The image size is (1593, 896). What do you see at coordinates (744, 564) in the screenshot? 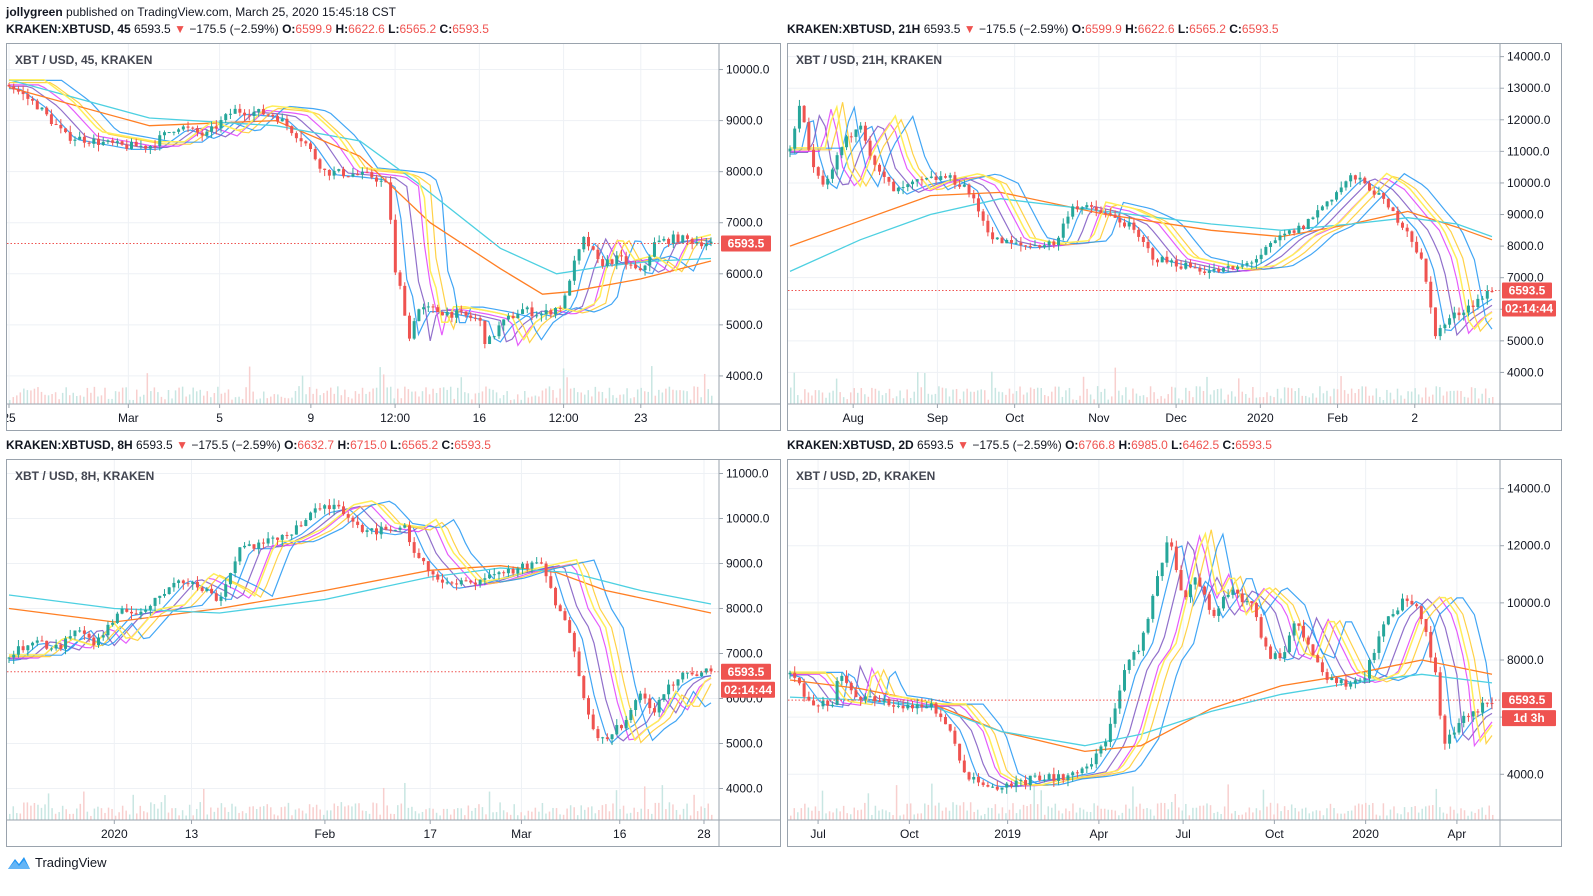
I see `y-tick-label: 9000.0` at bounding box center [744, 564].